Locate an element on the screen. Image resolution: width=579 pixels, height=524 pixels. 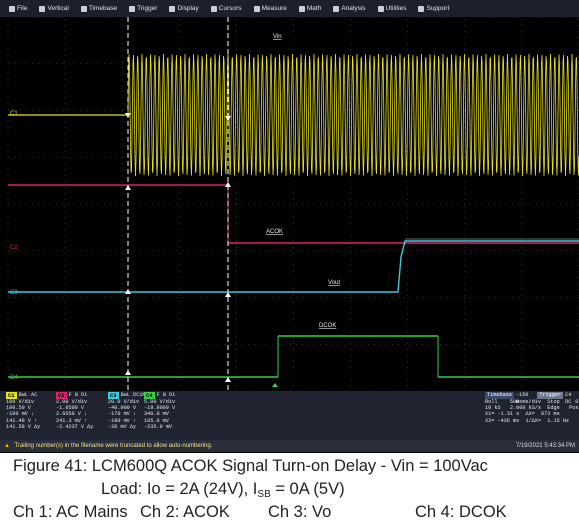
channel-value: 105.0 mV is located at coordinates (156, 420).